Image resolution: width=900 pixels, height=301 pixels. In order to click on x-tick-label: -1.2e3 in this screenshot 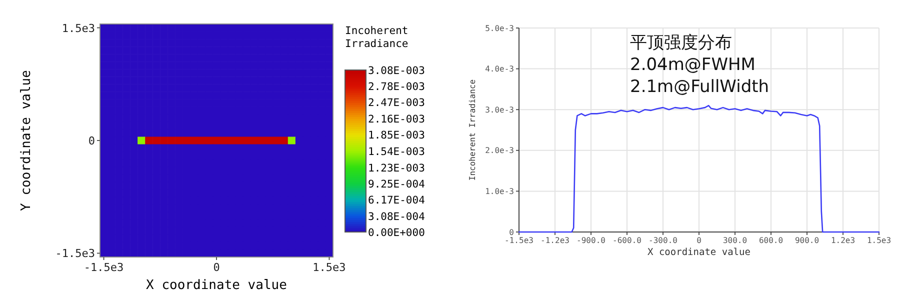, I will do `click(555, 240)`.